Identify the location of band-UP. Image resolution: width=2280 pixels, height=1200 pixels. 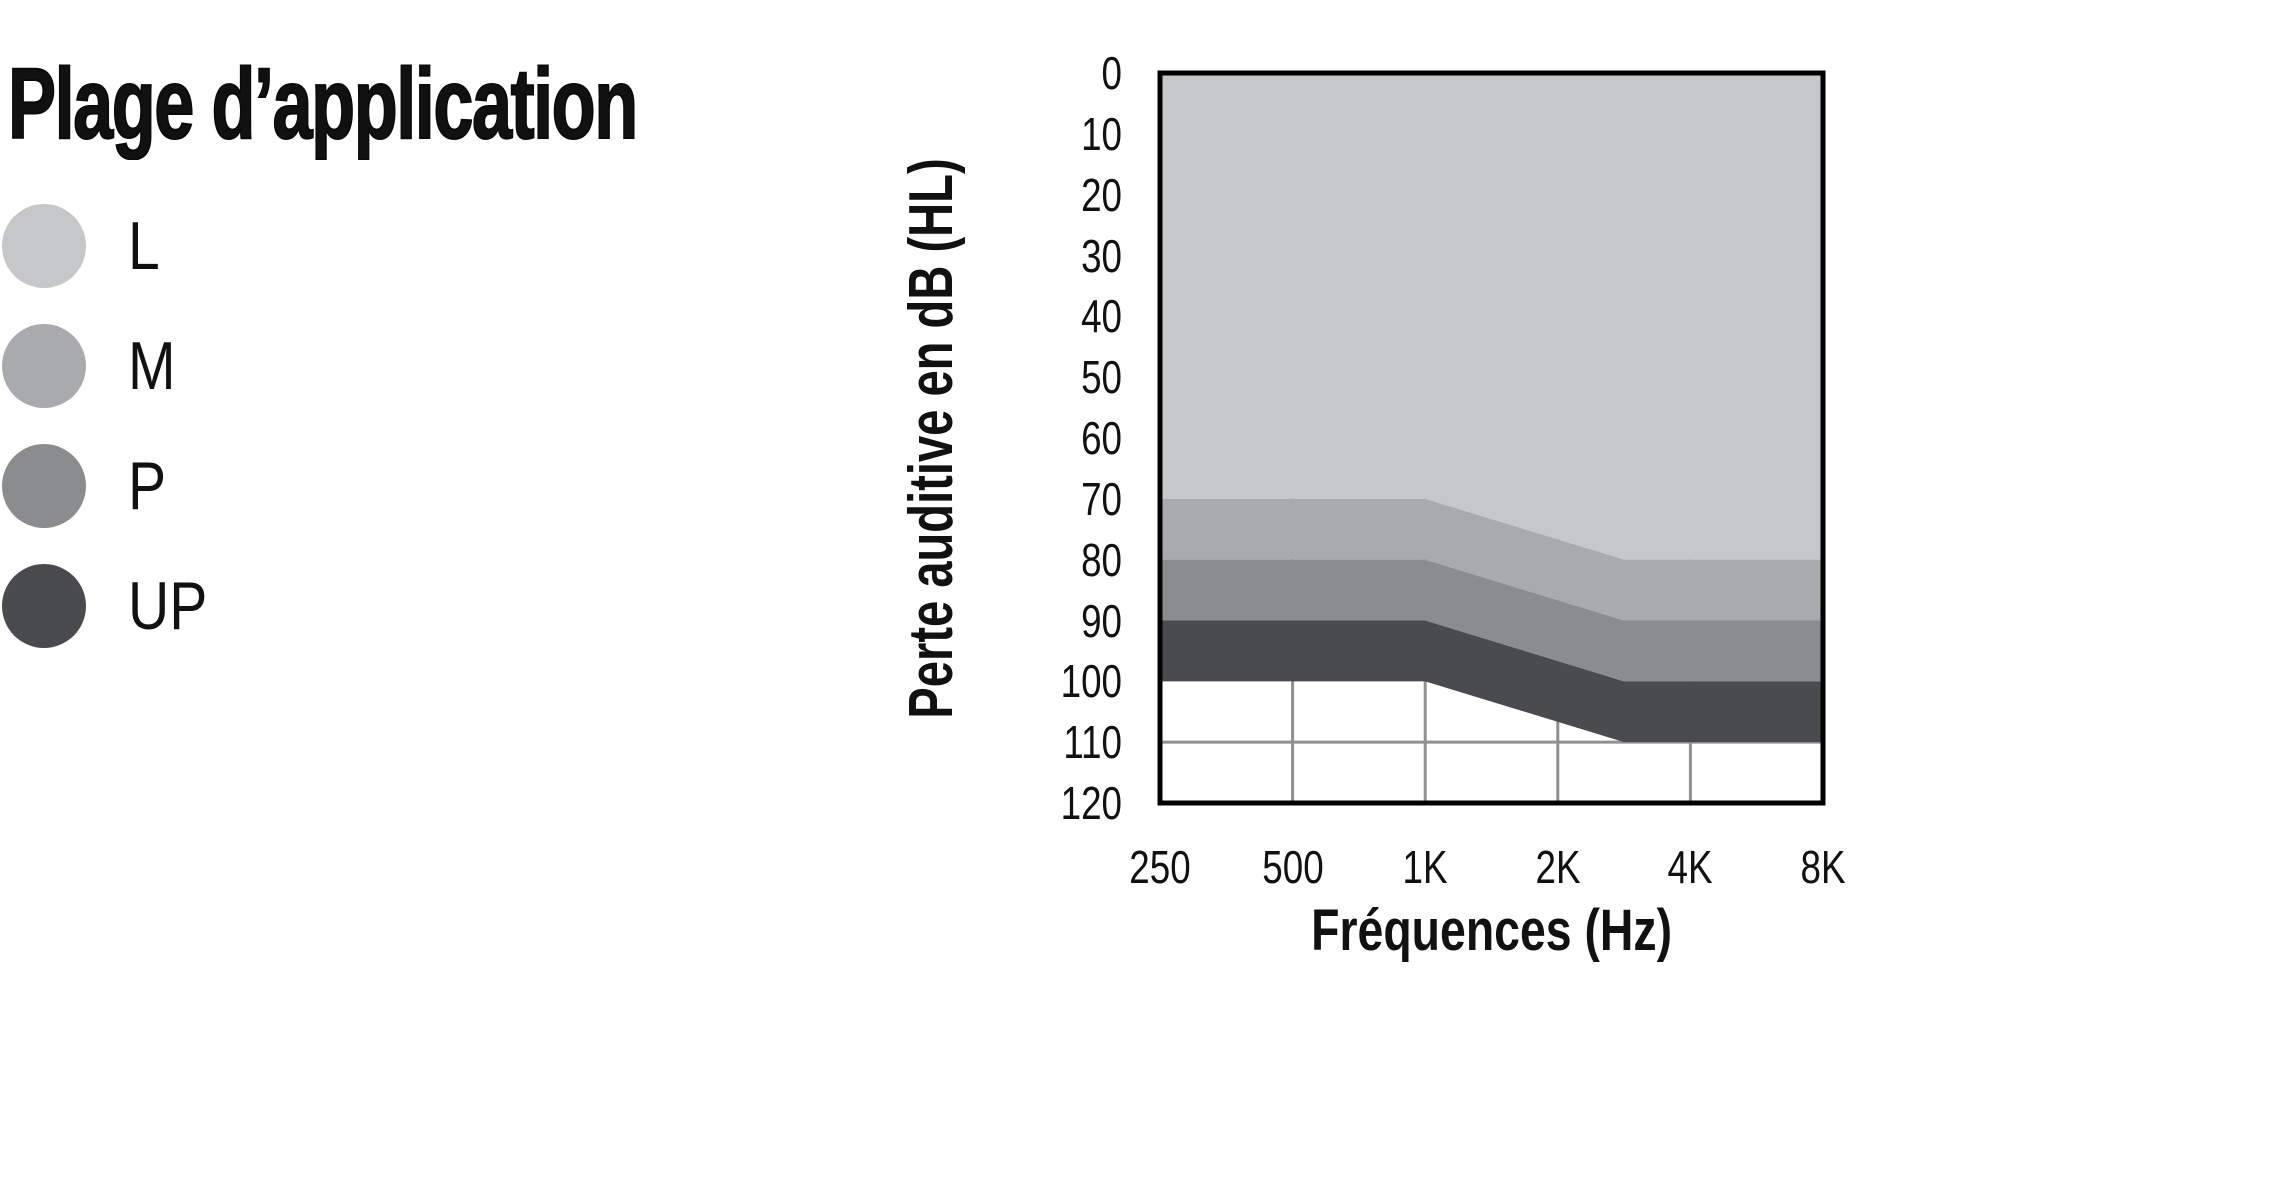
(1491, 681).